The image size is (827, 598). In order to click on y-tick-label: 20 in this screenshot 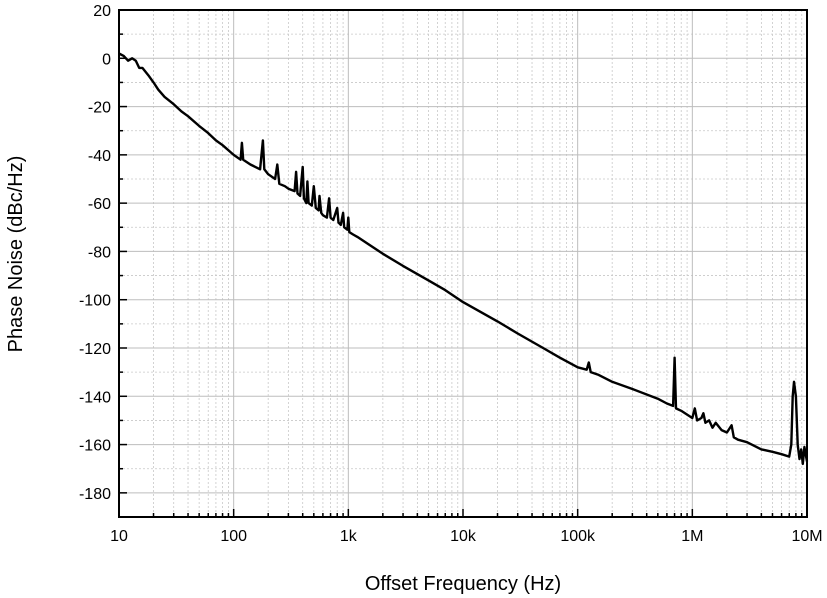, I will do `click(102, 11)`.